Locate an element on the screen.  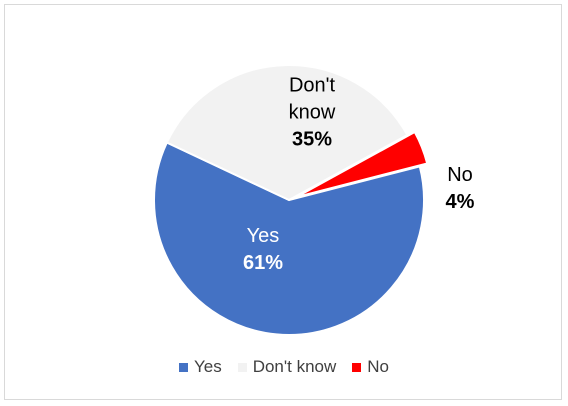
legend-label-no: No is located at coordinates (378, 366).